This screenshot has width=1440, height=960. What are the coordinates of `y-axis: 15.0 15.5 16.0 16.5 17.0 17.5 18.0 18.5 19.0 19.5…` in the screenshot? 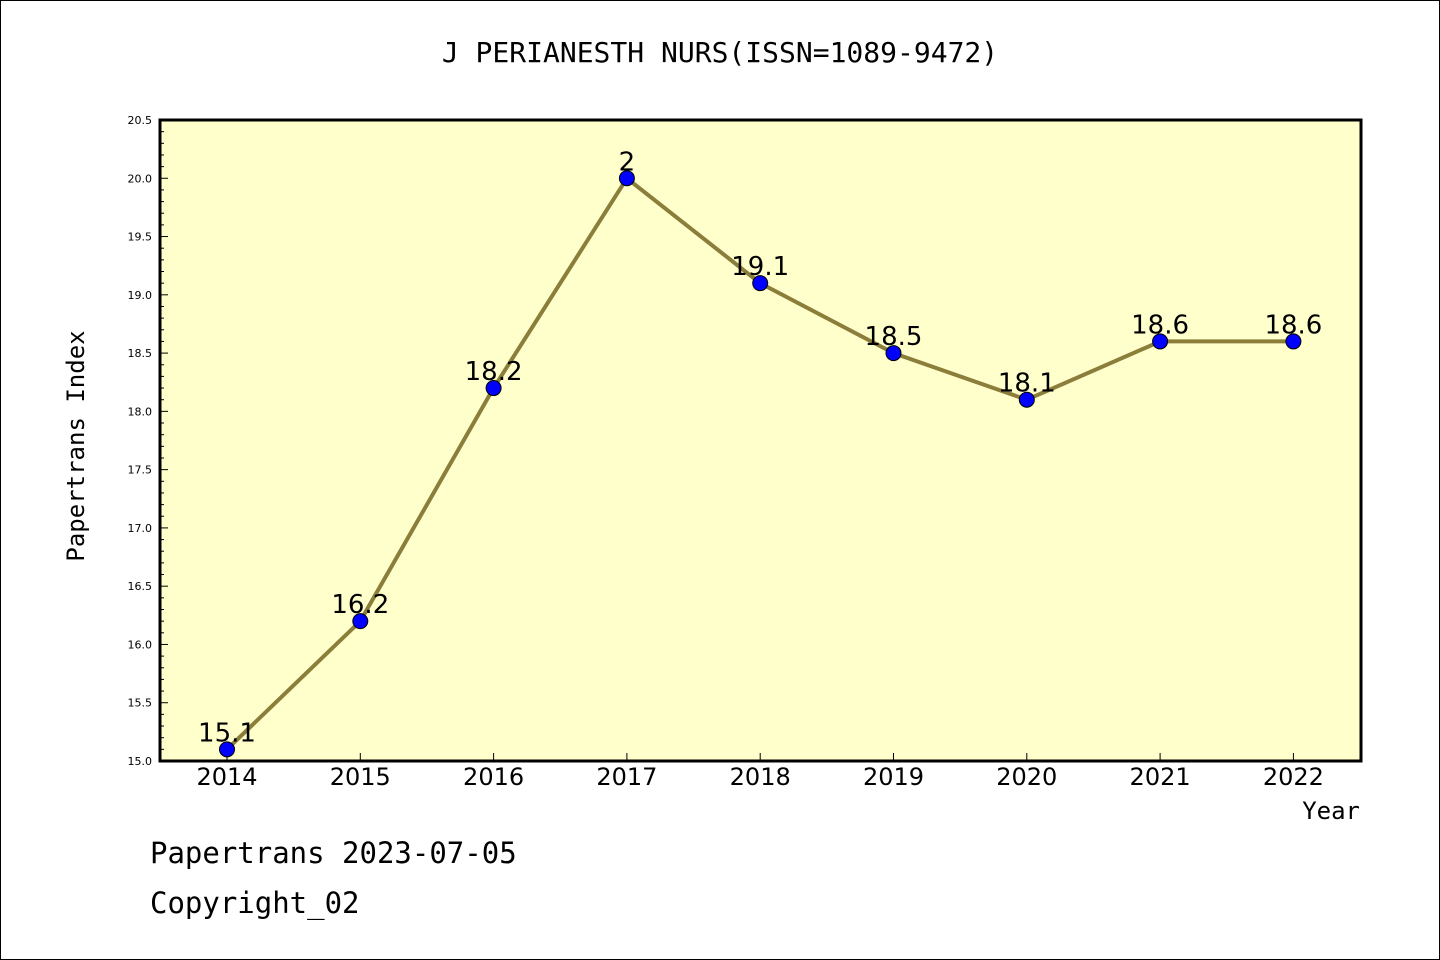 It's located at (148, 441).